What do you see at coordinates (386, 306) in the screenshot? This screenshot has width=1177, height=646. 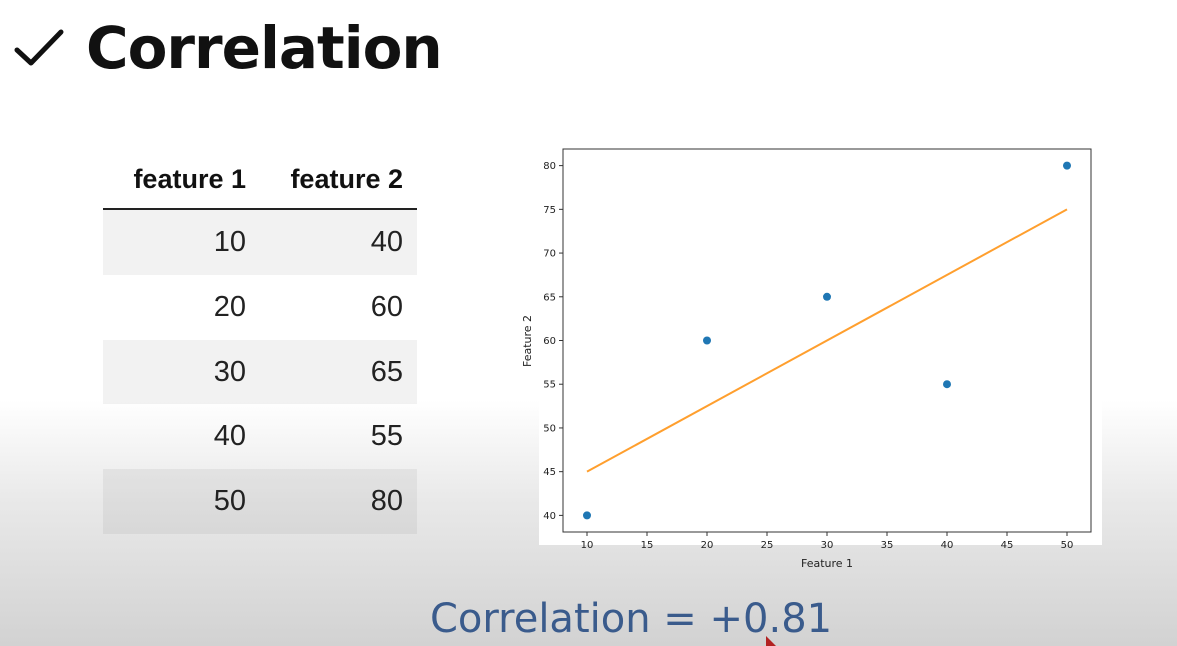 I see `table-cell: 60` at bounding box center [386, 306].